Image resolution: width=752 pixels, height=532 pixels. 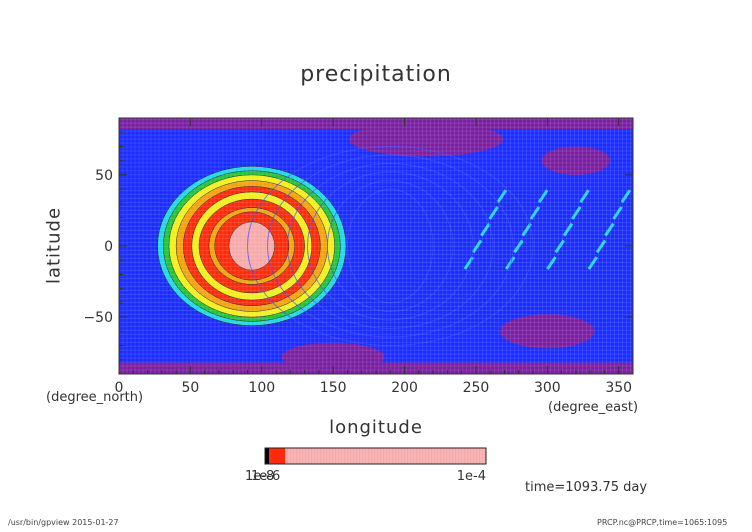 What do you see at coordinates (593, 407) in the screenshot?
I see `x-axis-unit: (degree_east)` at bounding box center [593, 407].